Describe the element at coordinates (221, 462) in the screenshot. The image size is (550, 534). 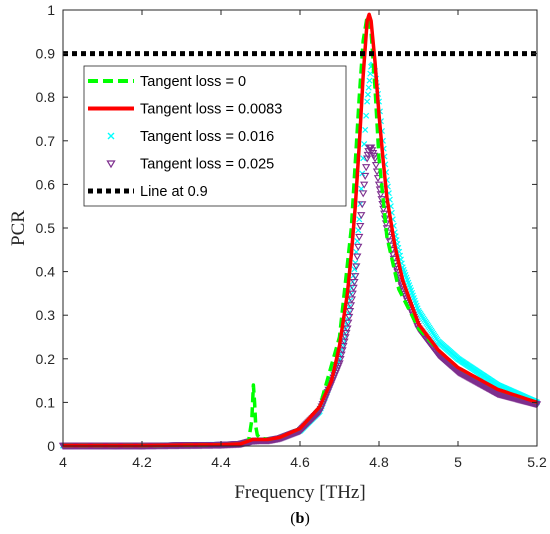
I see `x-tick-label: 4.4` at that location.